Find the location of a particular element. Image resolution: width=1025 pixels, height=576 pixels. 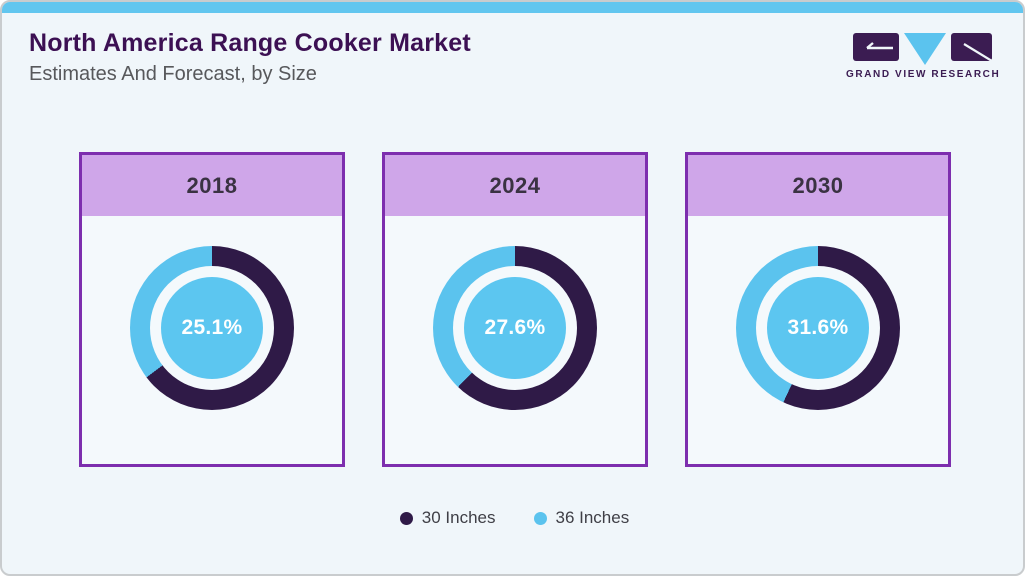

legend-label: 30 Inches is located at coordinates (458, 517).